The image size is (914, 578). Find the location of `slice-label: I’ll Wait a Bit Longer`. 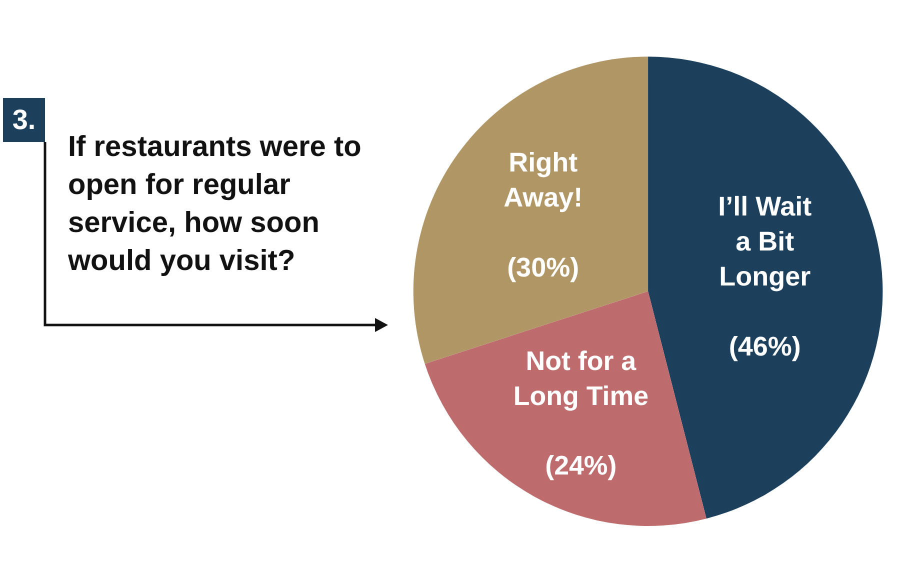

slice-label: I’ll Wait a Bit Longer is located at coordinates (765, 241).